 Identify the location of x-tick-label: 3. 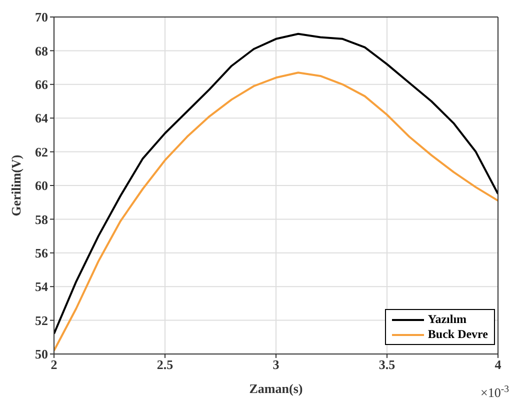
(276, 364).